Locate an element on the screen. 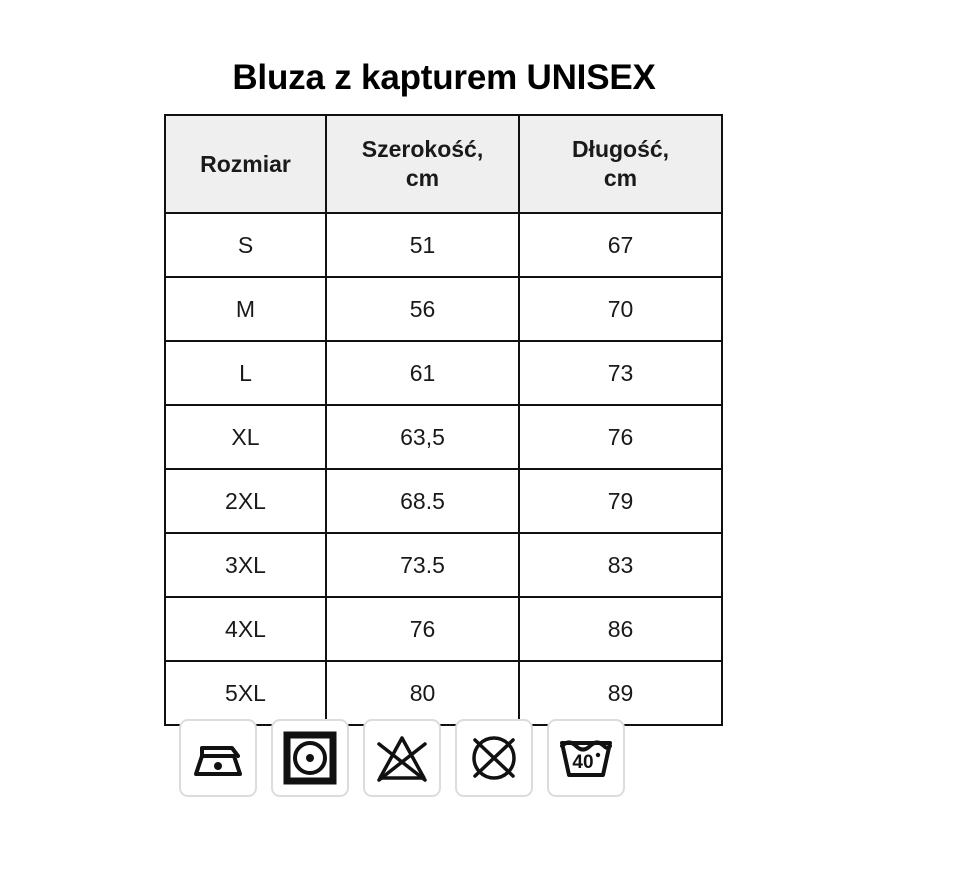 Image resolution: width=960 pixels, height=877 pixels. table-row: 2XL 68.5 79 is located at coordinates (443, 501).